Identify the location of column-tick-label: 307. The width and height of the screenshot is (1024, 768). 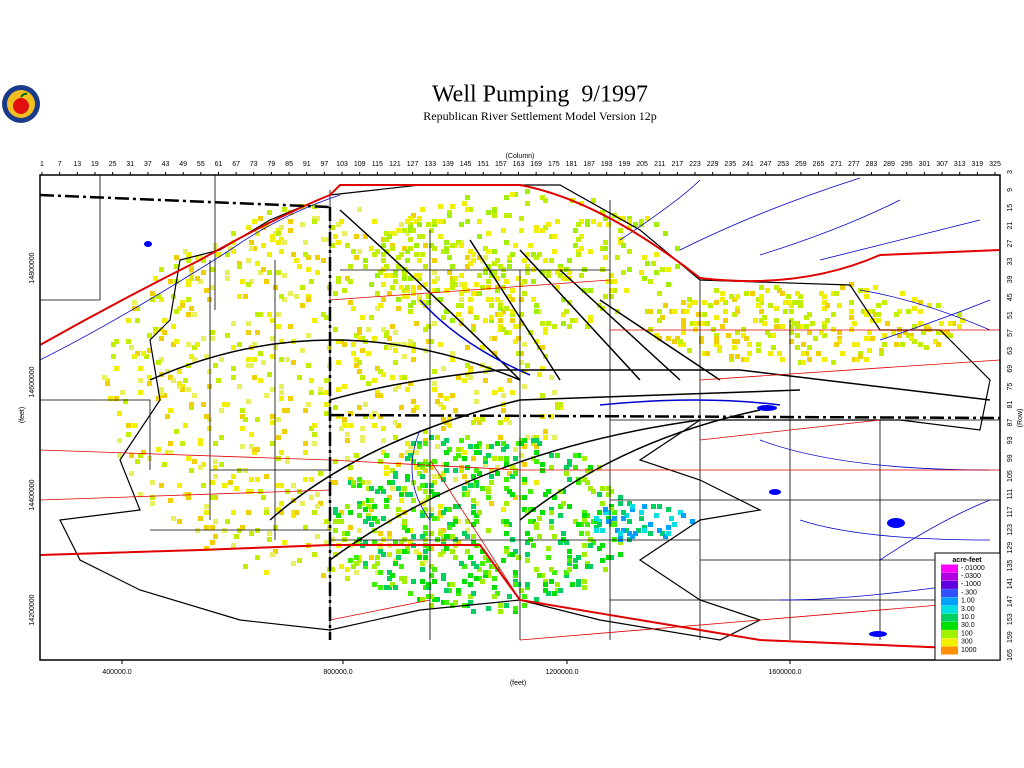
(942, 164).